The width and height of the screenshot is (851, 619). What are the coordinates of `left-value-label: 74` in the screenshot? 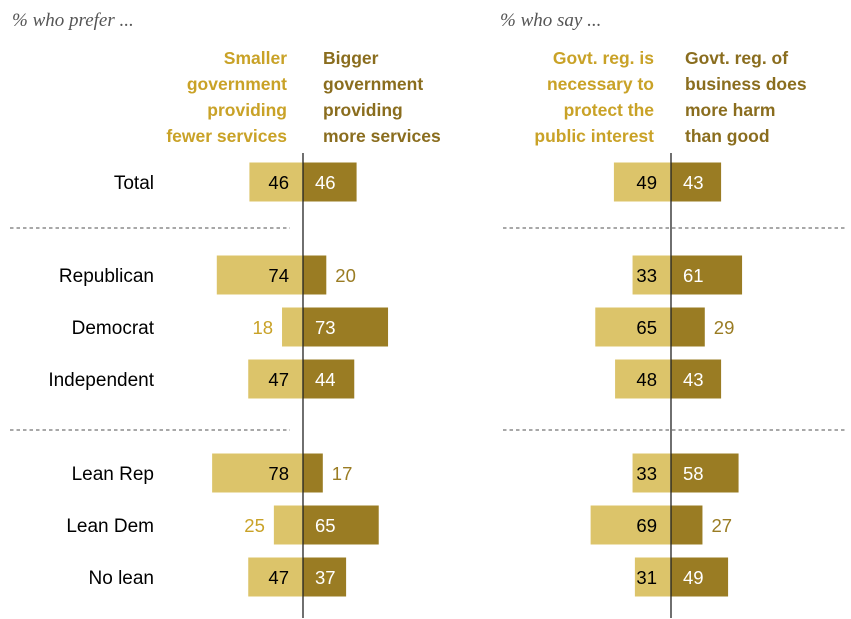 It's located at (278, 275).